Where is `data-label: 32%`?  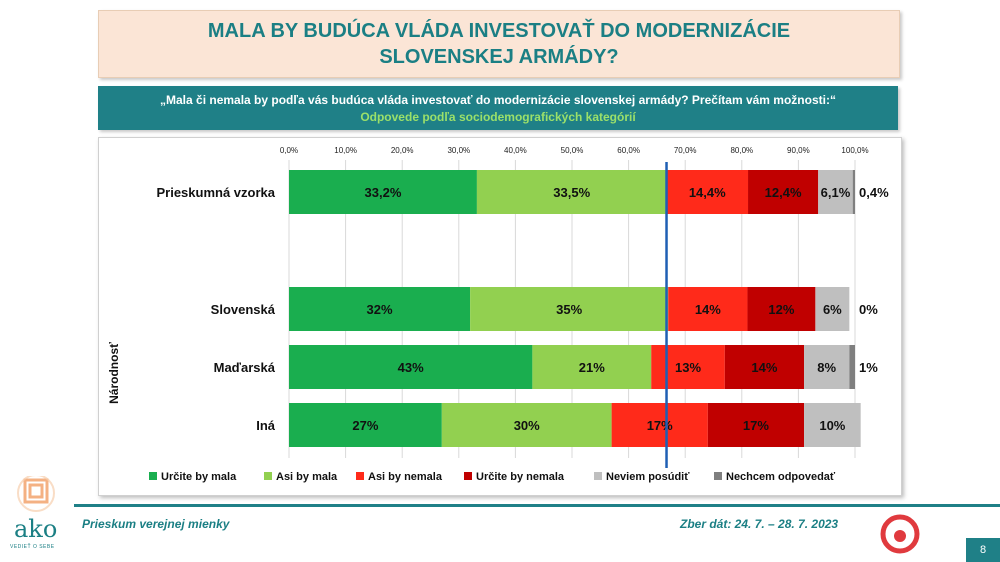 data-label: 32% is located at coordinates (380, 309).